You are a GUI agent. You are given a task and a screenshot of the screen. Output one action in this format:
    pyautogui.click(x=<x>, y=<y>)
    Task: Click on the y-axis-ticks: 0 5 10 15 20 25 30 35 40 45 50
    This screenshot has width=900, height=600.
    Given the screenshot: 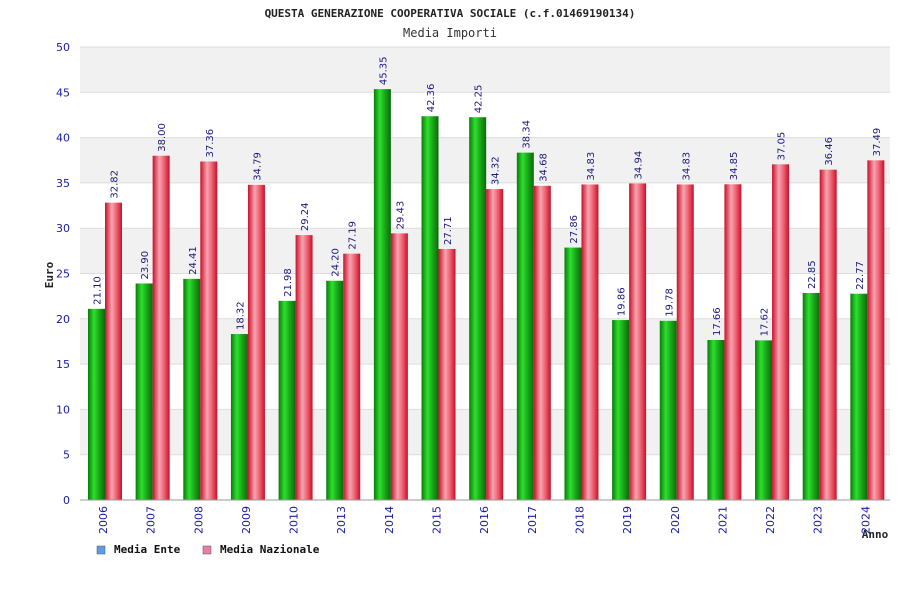 What is the action you would take?
    pyautogui.click(x=63, y=274)
    